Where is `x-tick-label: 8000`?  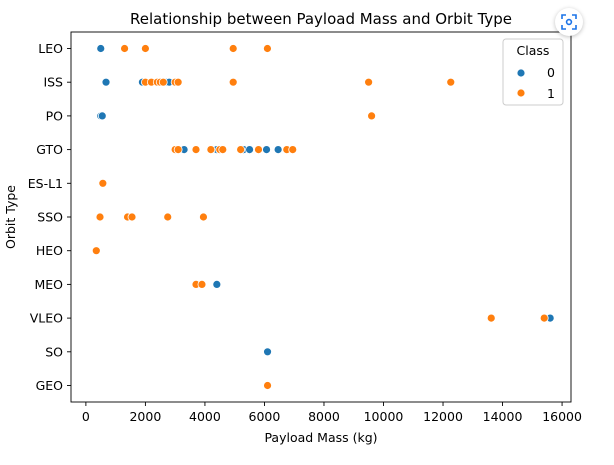 x-tick-label: 8000 is located at coordinates (324, 416).